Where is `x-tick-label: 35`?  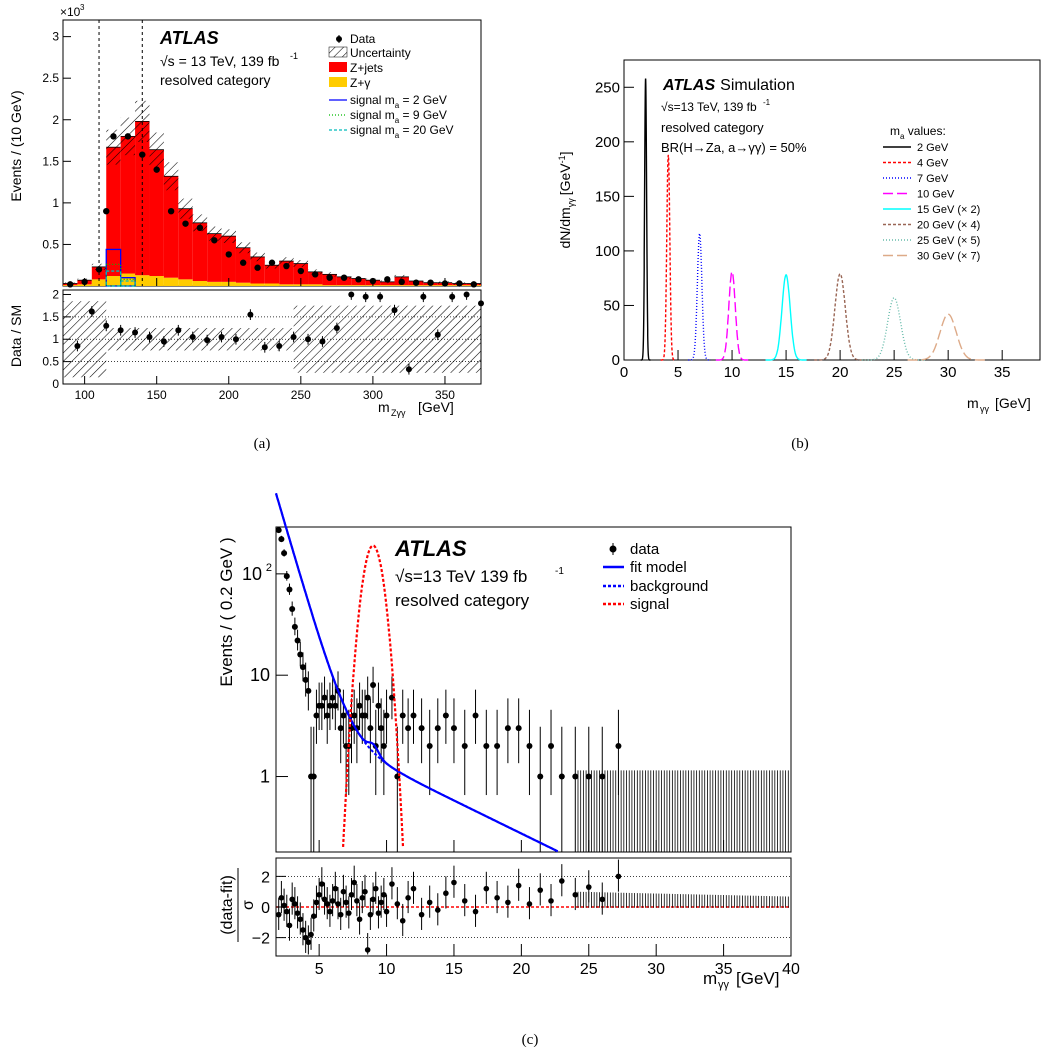
x-tick-label: 35 is located at coordinates (724, 969).